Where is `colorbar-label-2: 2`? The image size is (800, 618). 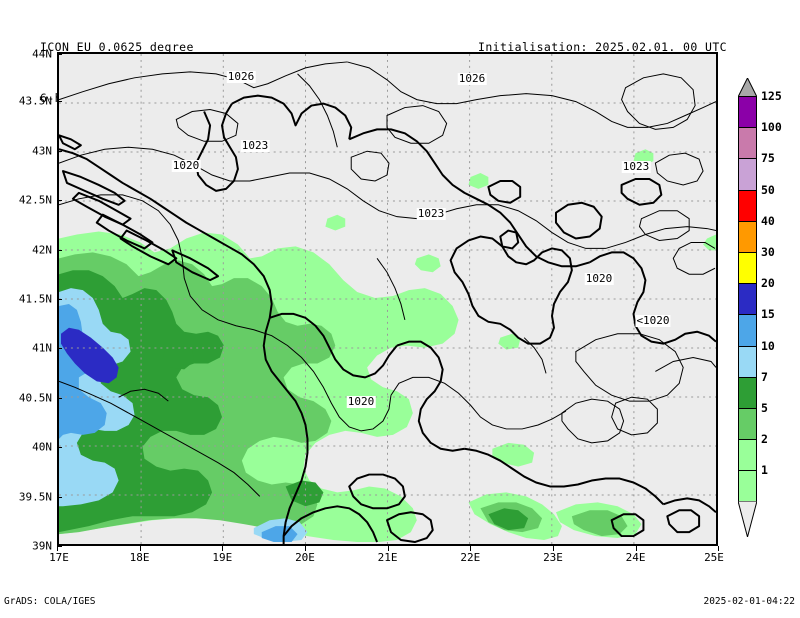
colorbar-label-2: 2 is located at coordinates (764, 439).